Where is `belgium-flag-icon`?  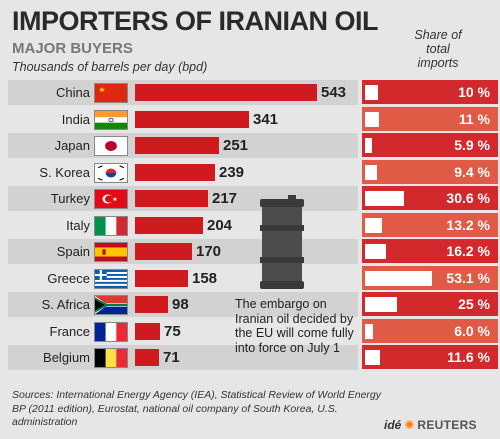 belgium-flag-icon is located at coordinates (111, 358).